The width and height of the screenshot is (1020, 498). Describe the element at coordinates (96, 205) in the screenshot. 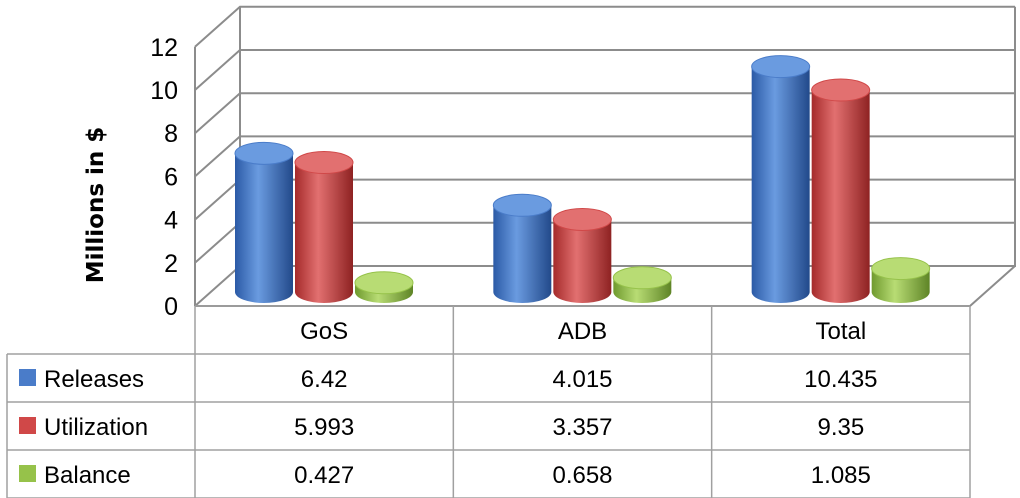

I see `y-axis-label: Millions in $` at that location.